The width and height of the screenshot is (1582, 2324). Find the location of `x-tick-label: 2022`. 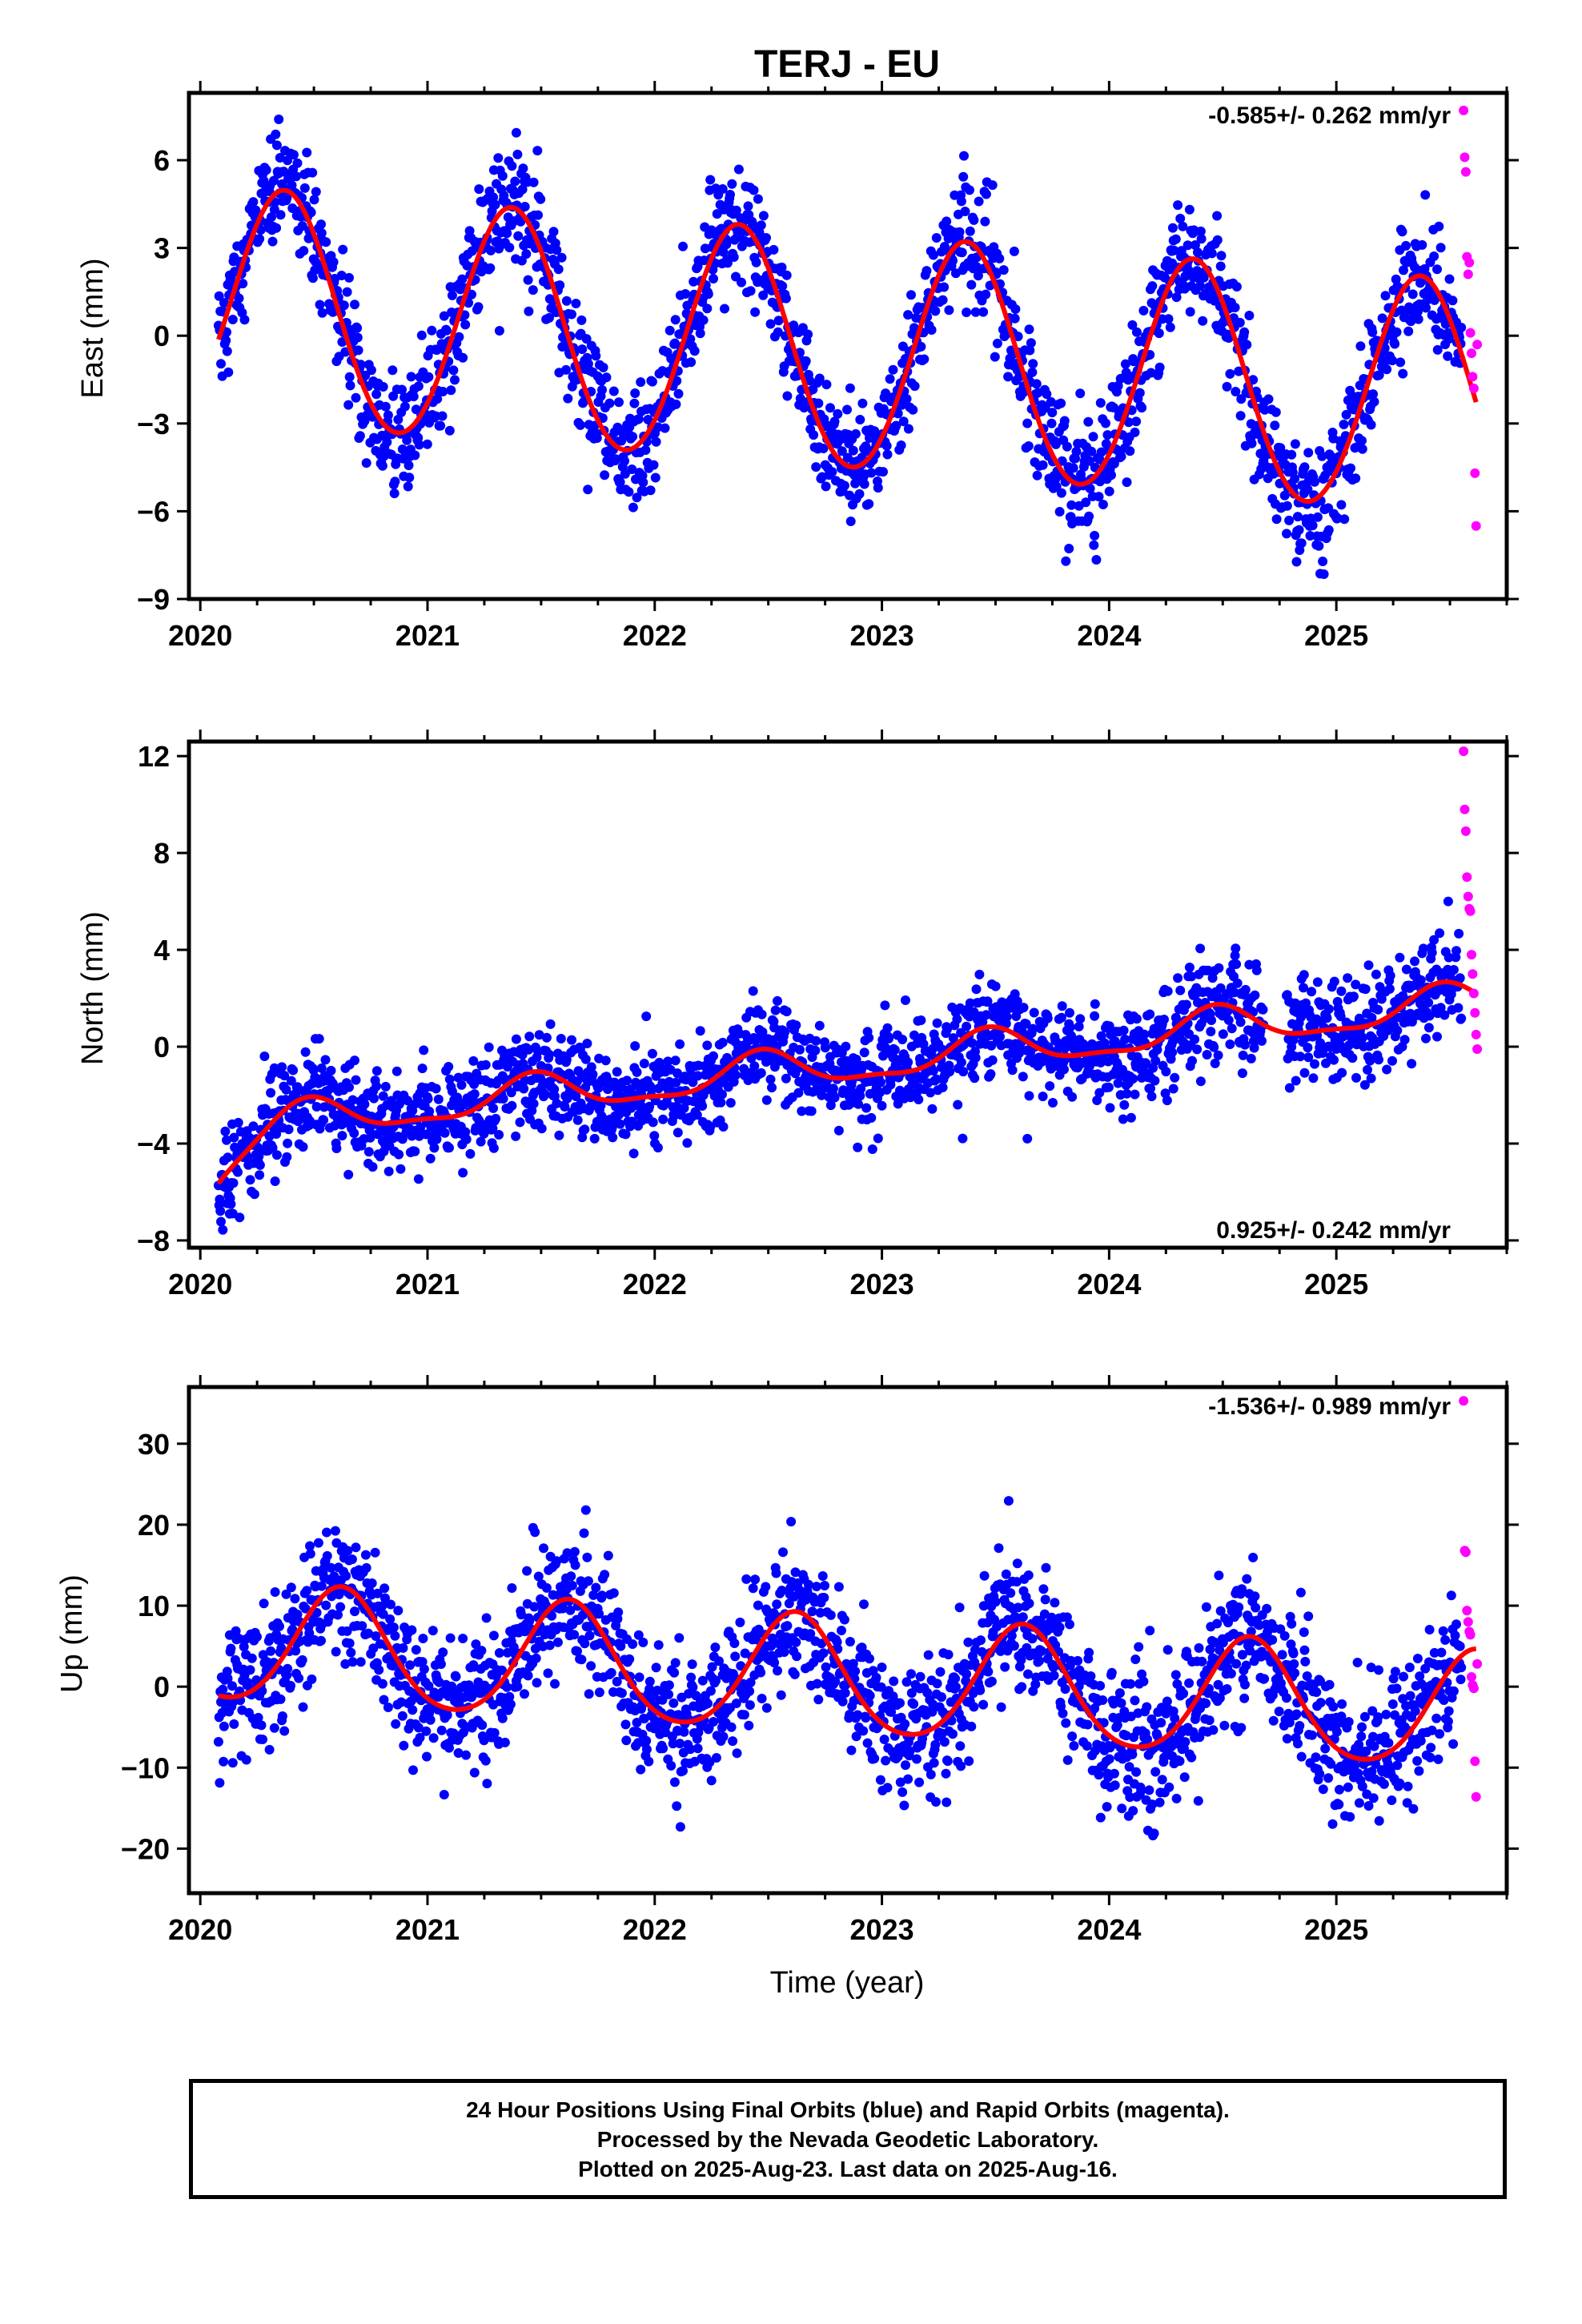

x-tick-label: 2022 is located at coordinates (655, 635).